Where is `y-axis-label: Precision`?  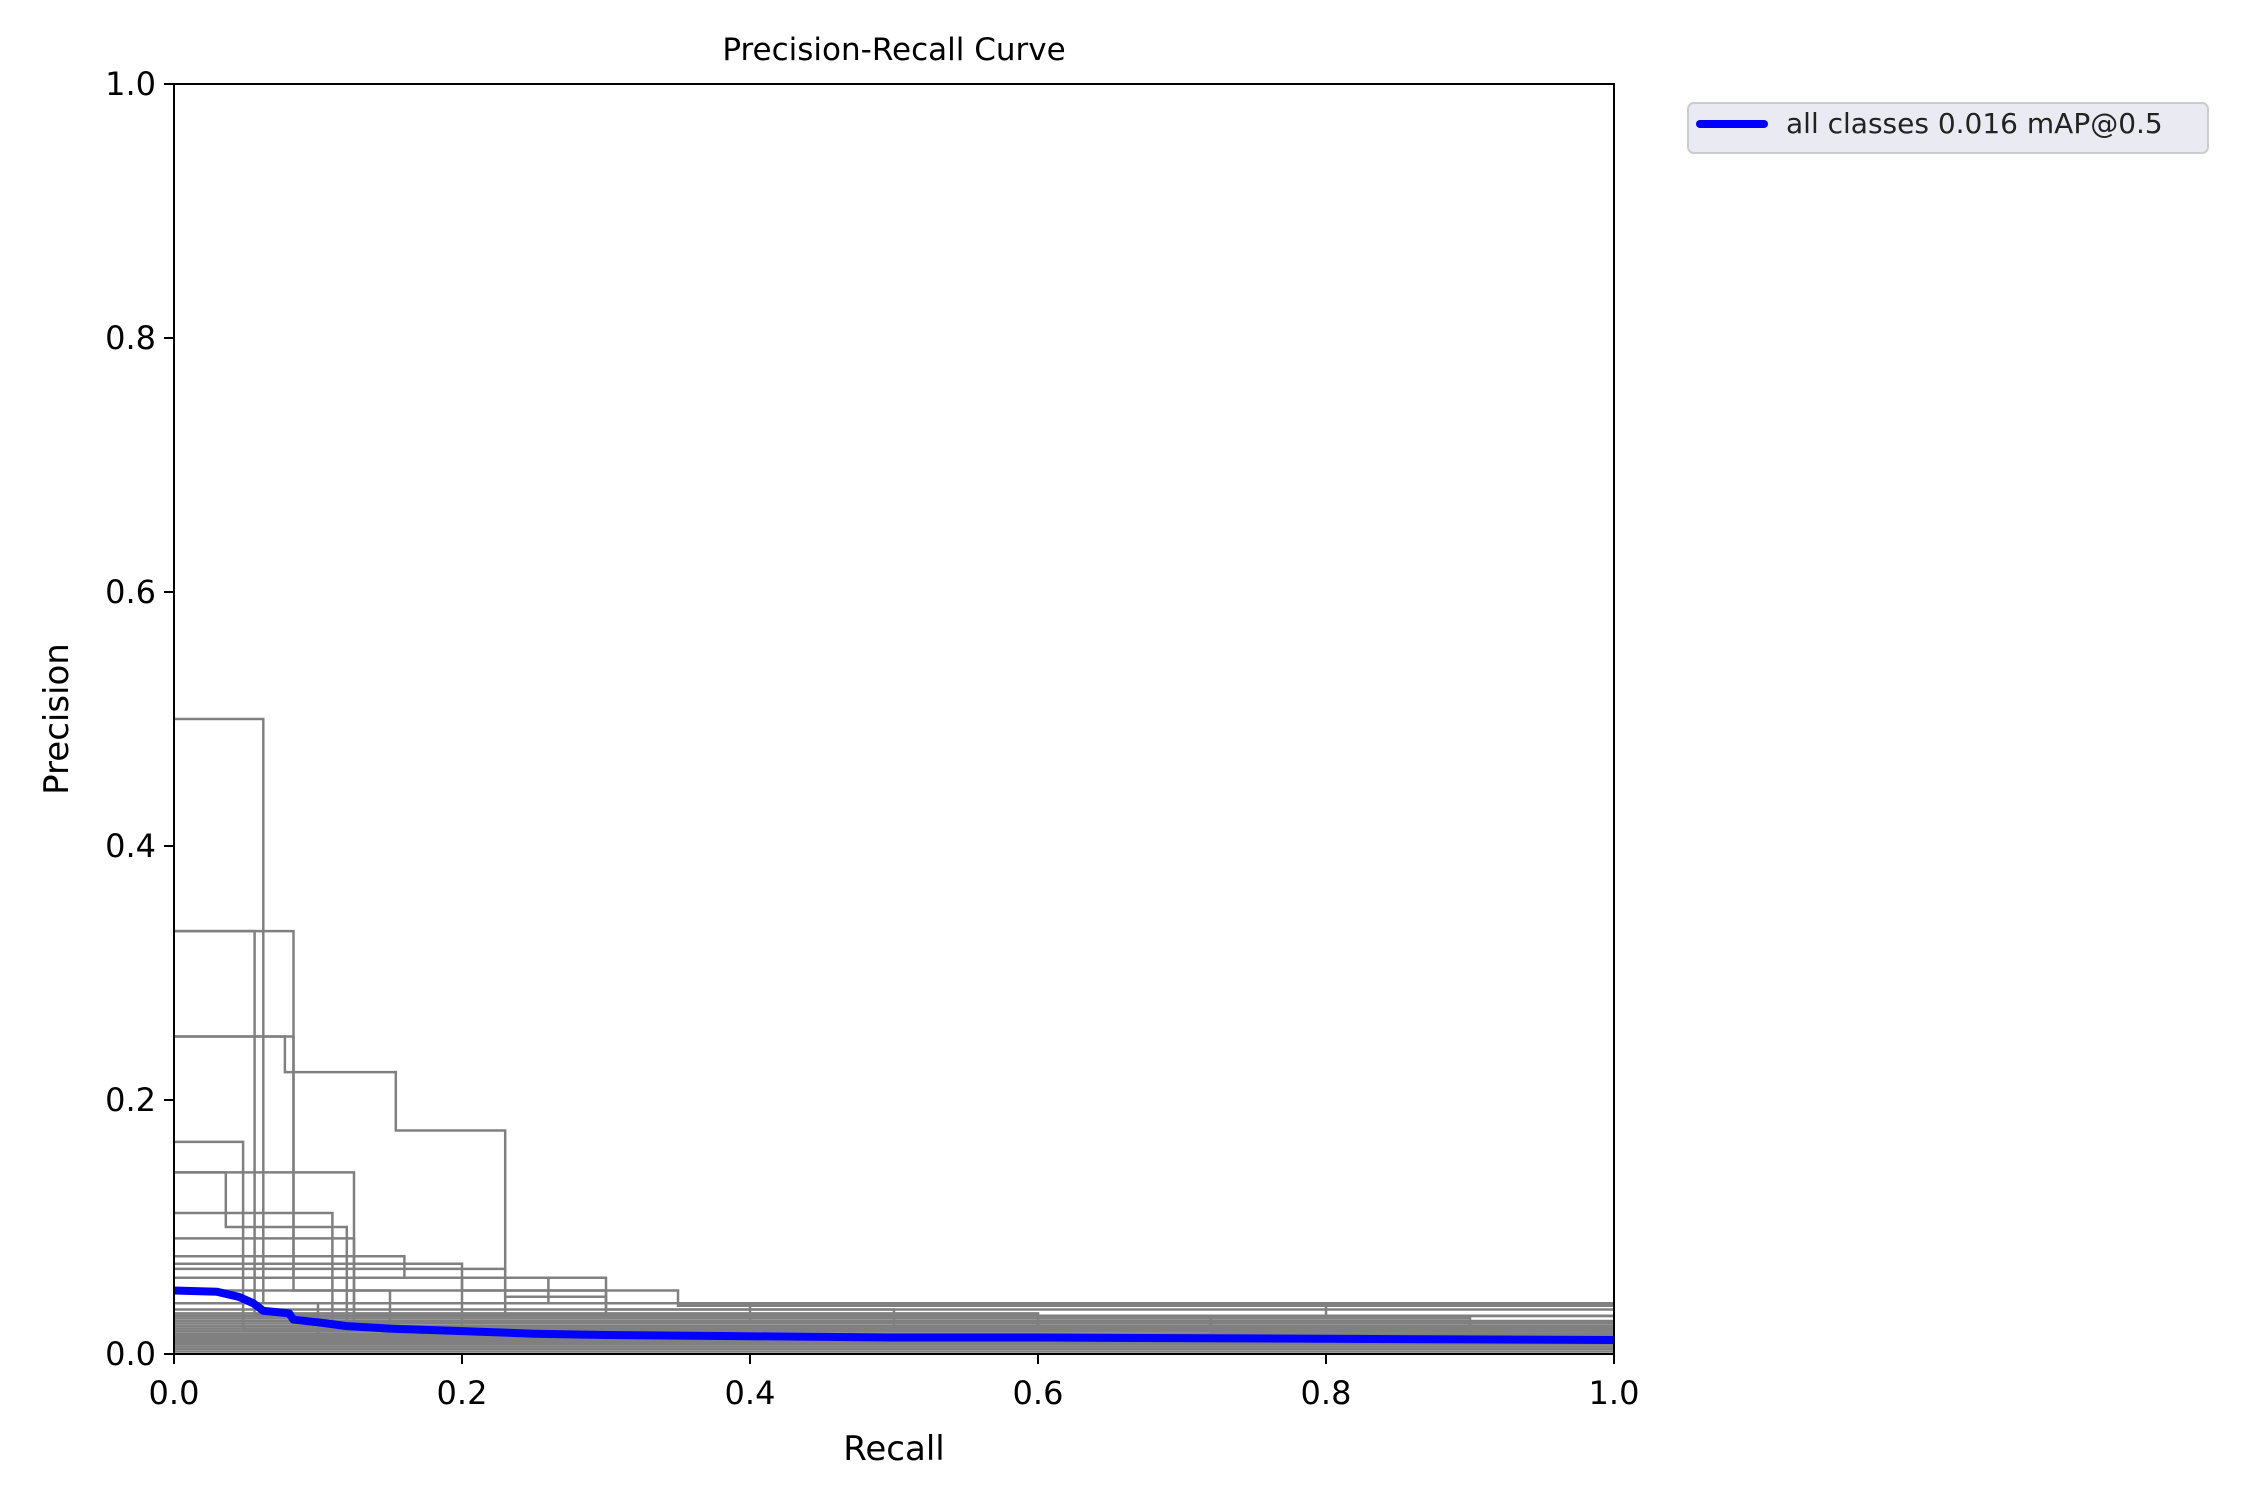
y-axis-label: Precision is located at coordinates (57, 719).